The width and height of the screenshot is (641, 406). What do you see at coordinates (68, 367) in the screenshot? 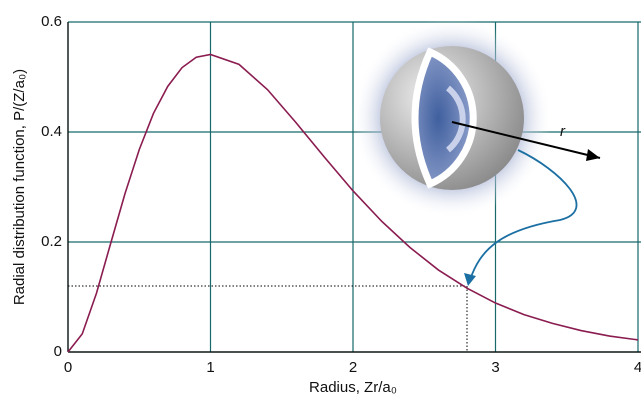
I see `x-tick-label: 0` at bounding box center [68, 367].